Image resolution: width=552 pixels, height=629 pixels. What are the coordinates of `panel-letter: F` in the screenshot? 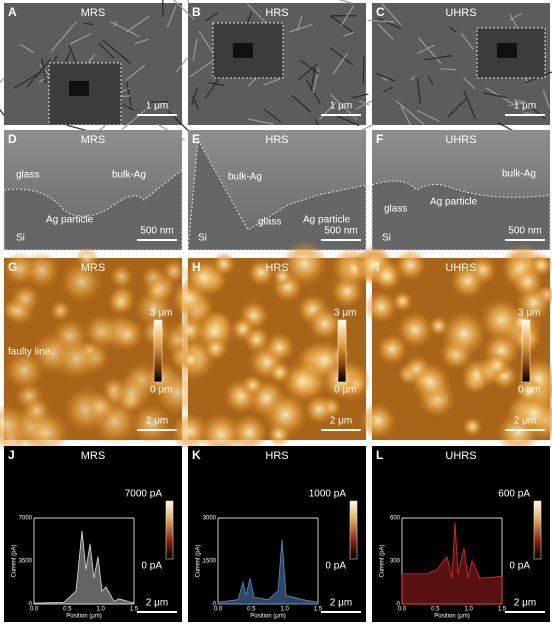 It's located at (379, 139).